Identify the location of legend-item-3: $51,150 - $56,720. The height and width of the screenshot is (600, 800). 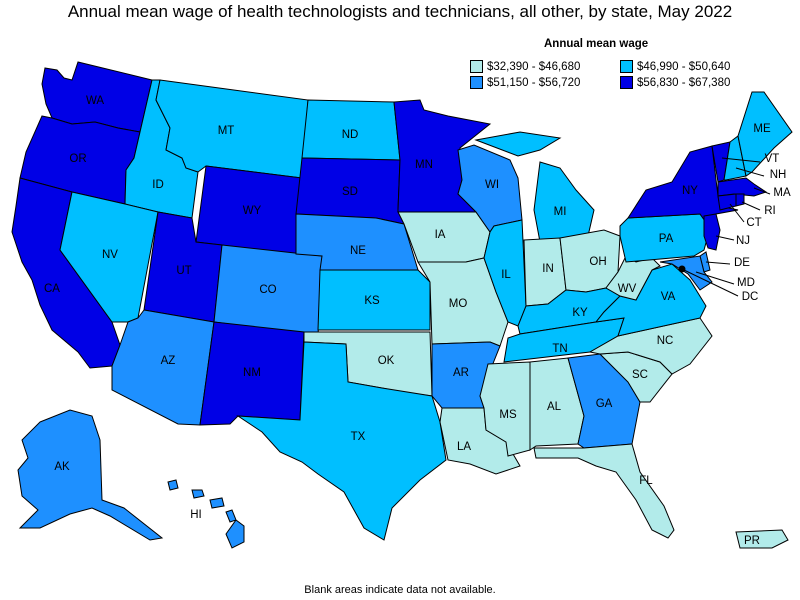
(545, 82).